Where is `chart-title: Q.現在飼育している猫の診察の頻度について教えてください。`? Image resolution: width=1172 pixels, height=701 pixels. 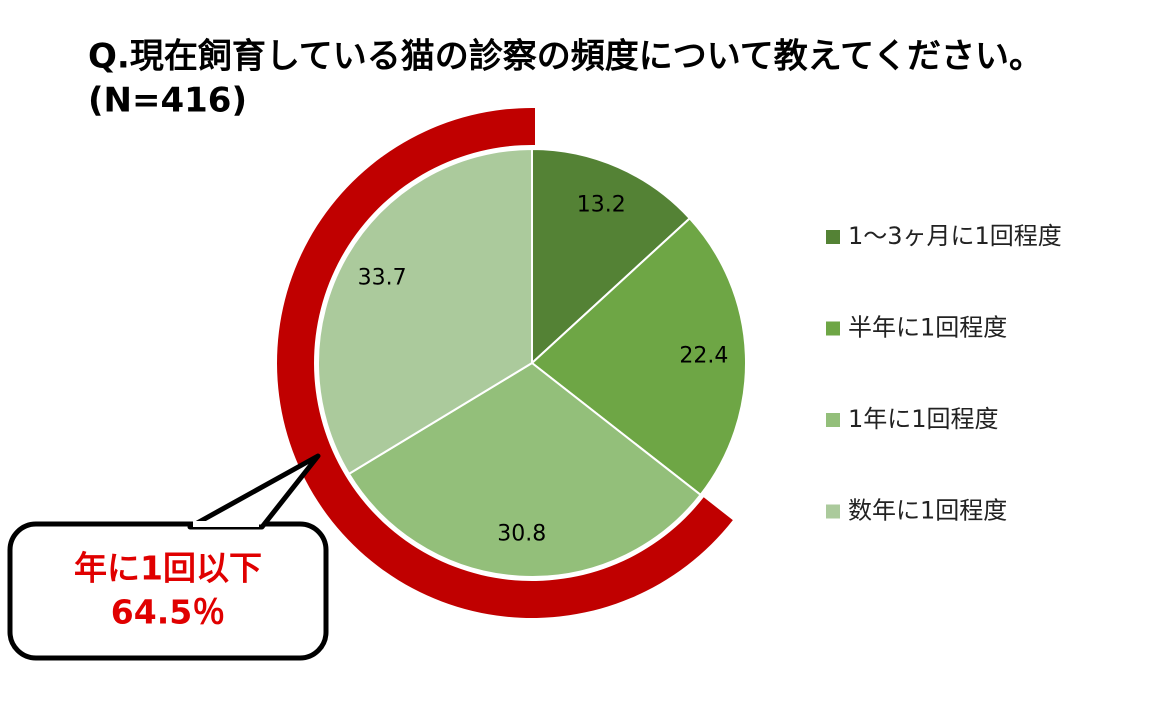
chart-title: Q.現在飼育している猫の診察の頻度について教えてください。 is located at coordinates (565, 57).